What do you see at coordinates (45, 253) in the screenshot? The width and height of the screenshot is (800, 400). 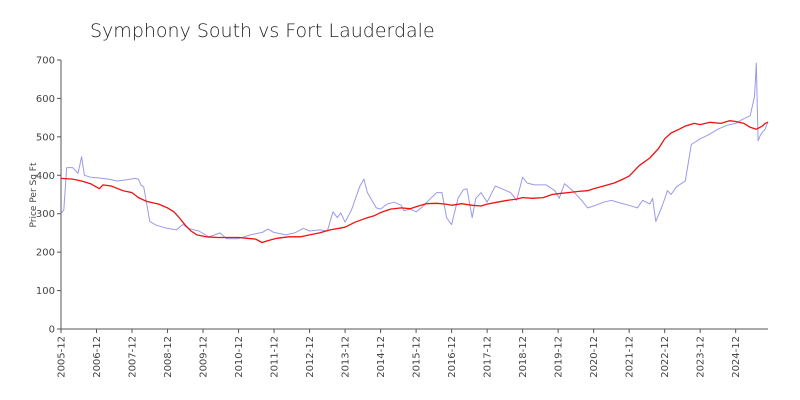 I see `y-tick-label: 200` at bounding box center [45, 253].